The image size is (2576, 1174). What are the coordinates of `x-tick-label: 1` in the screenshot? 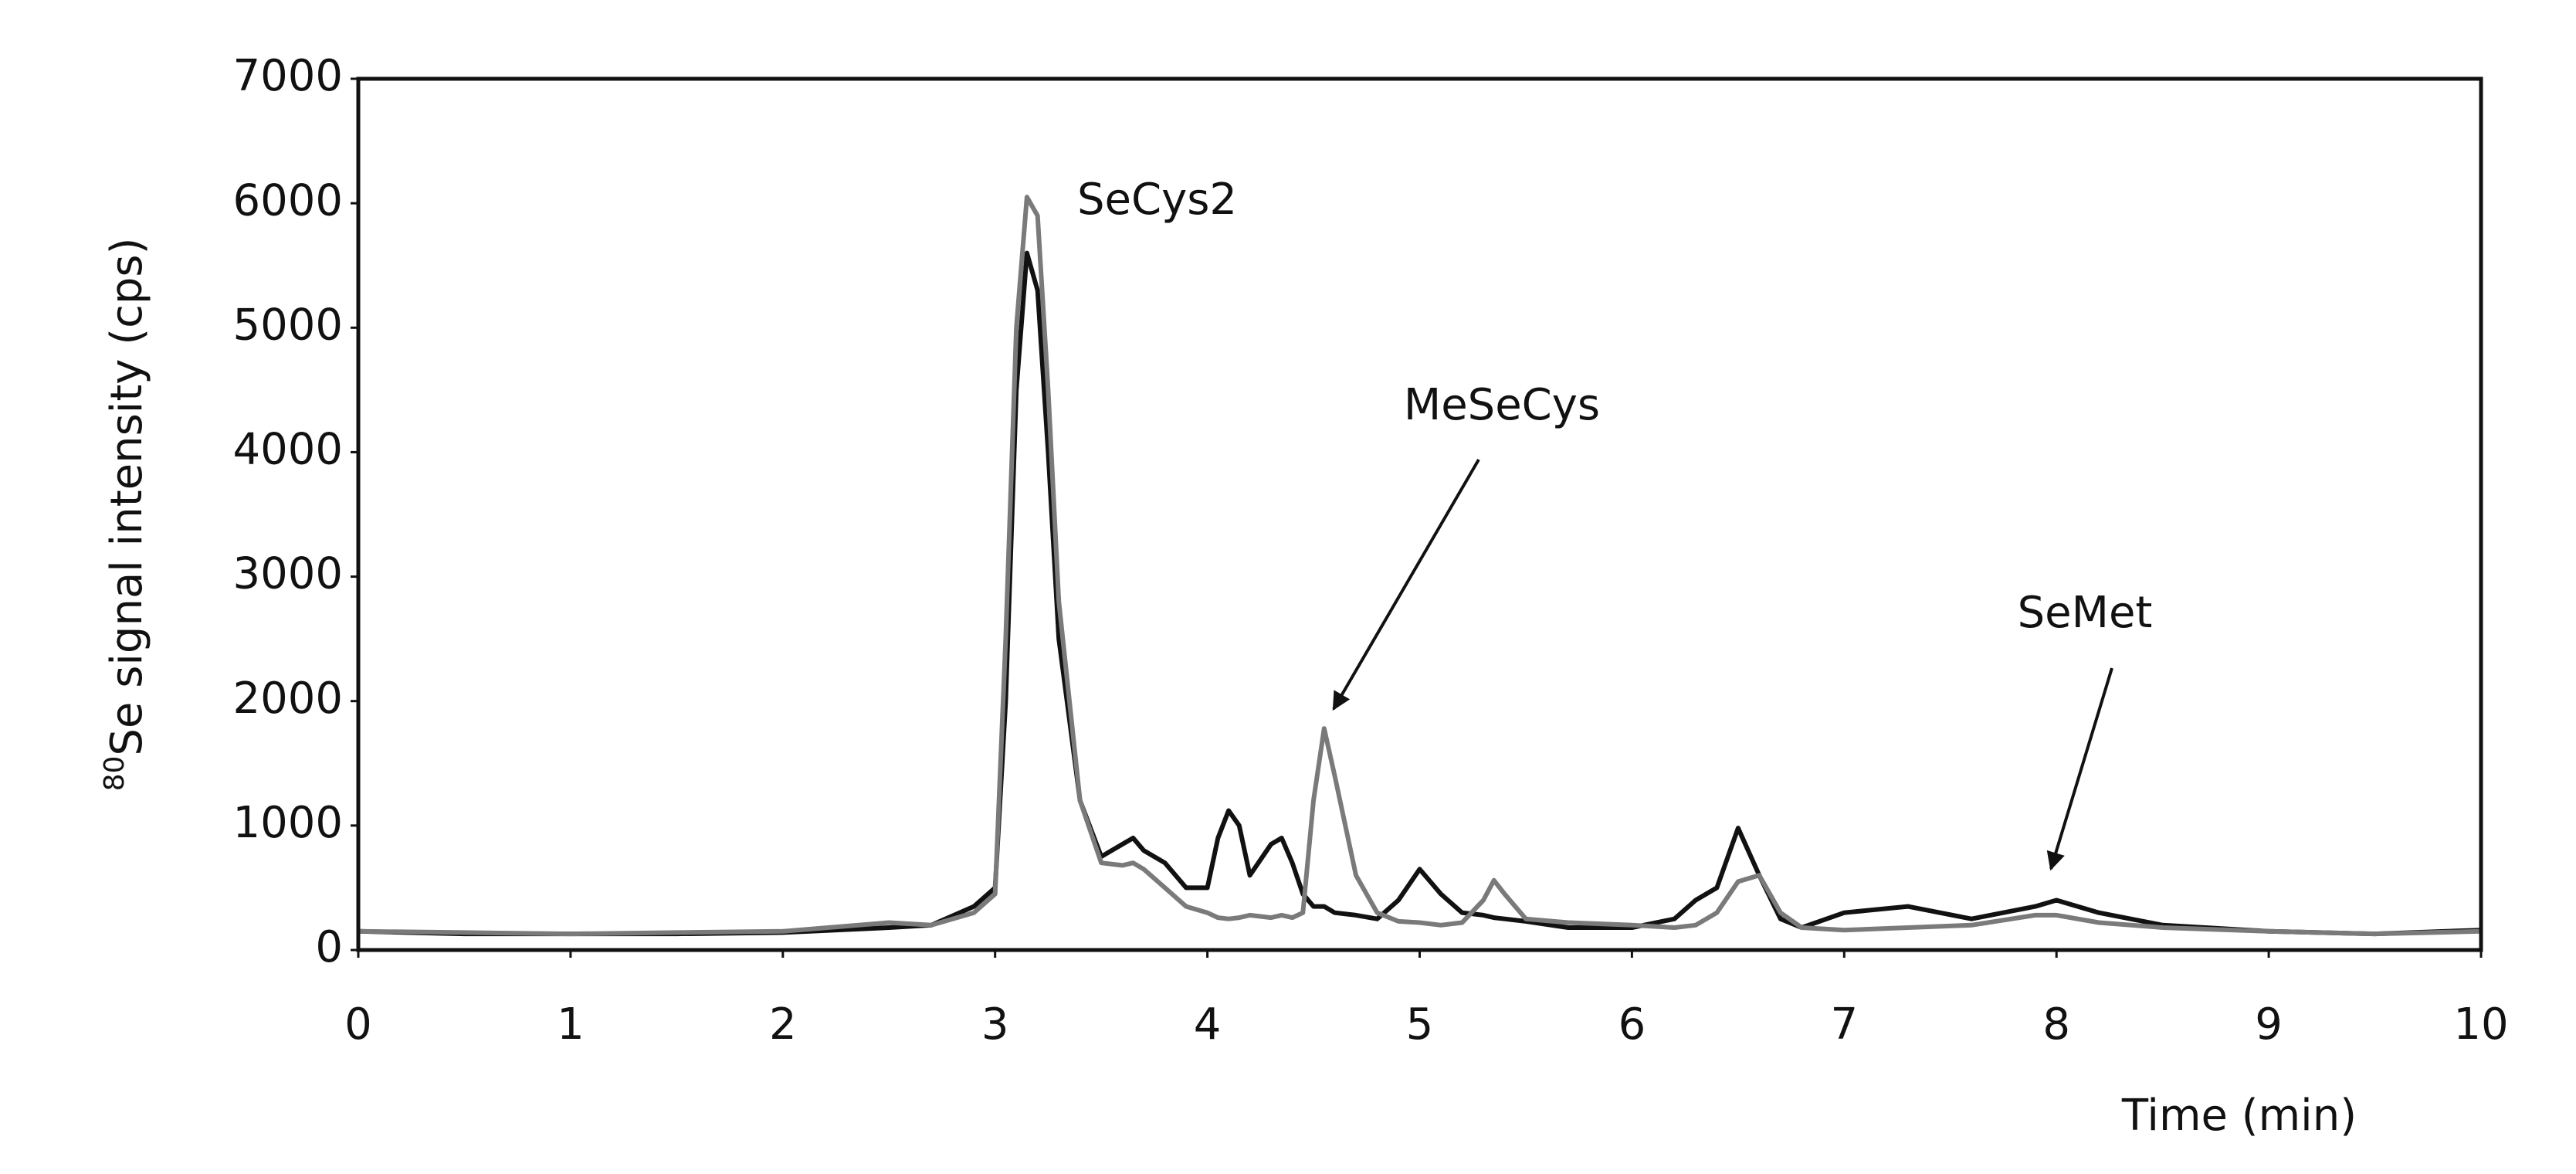 It's located at (571, 1024).